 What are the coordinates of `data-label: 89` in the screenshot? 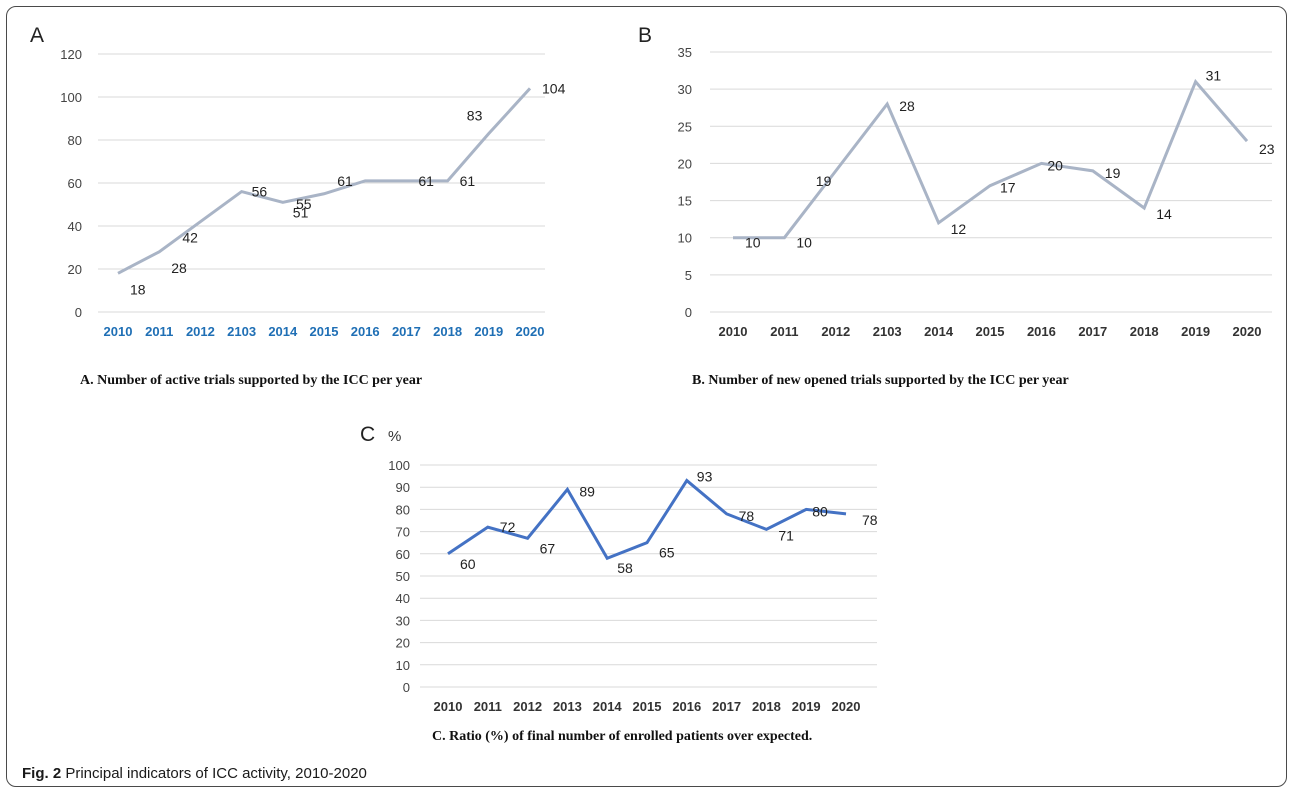 It's located at (587, 491).